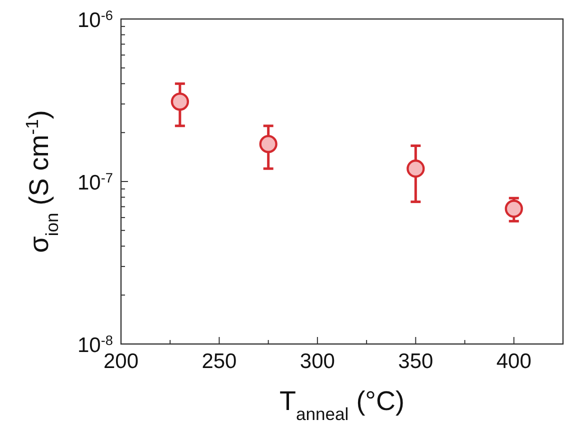 The width and height of the screenshot is (565, 435). I want to click on x-tick-label: 400, so click(514, 361).